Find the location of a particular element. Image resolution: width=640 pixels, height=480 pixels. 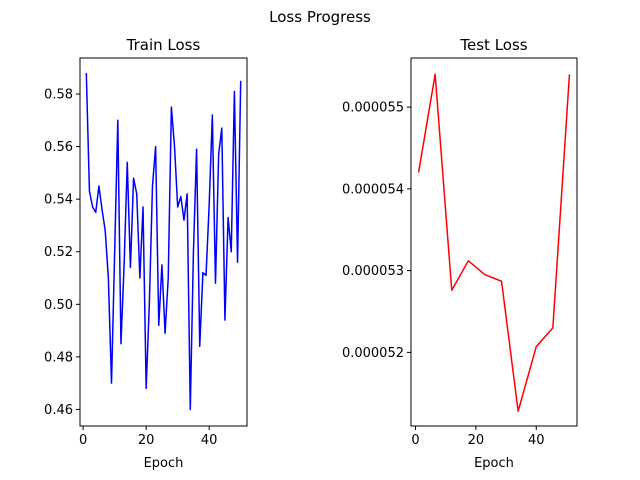

test-loss-ytick-label: 0.000055 is located at coordinates (373, 108).